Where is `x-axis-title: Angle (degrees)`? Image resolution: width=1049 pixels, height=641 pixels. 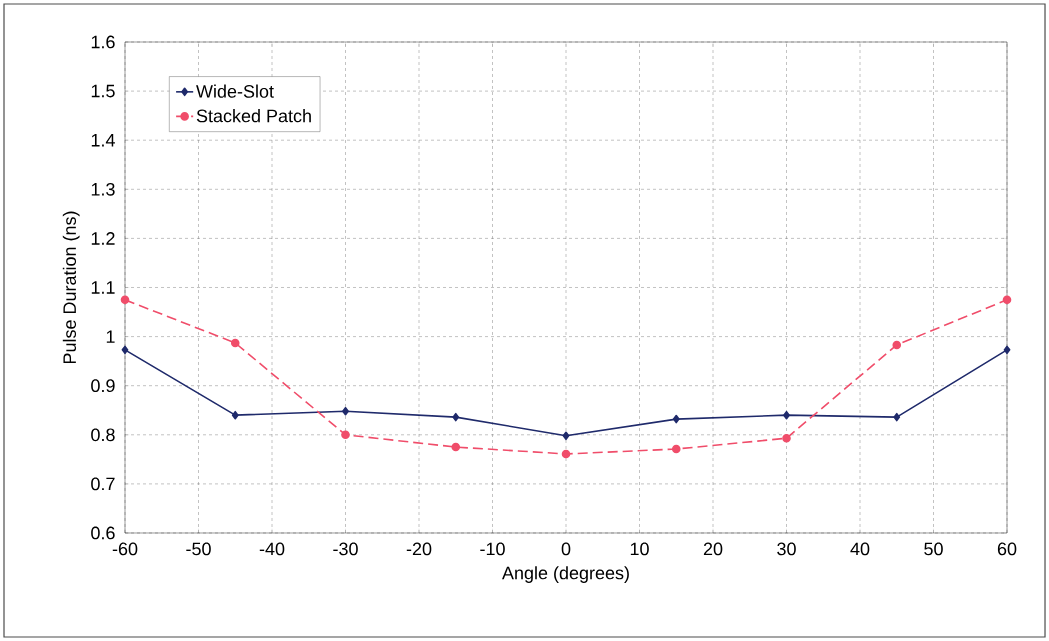 x-axis-title: Angle (degrees) is located at coordinates (565, 574).